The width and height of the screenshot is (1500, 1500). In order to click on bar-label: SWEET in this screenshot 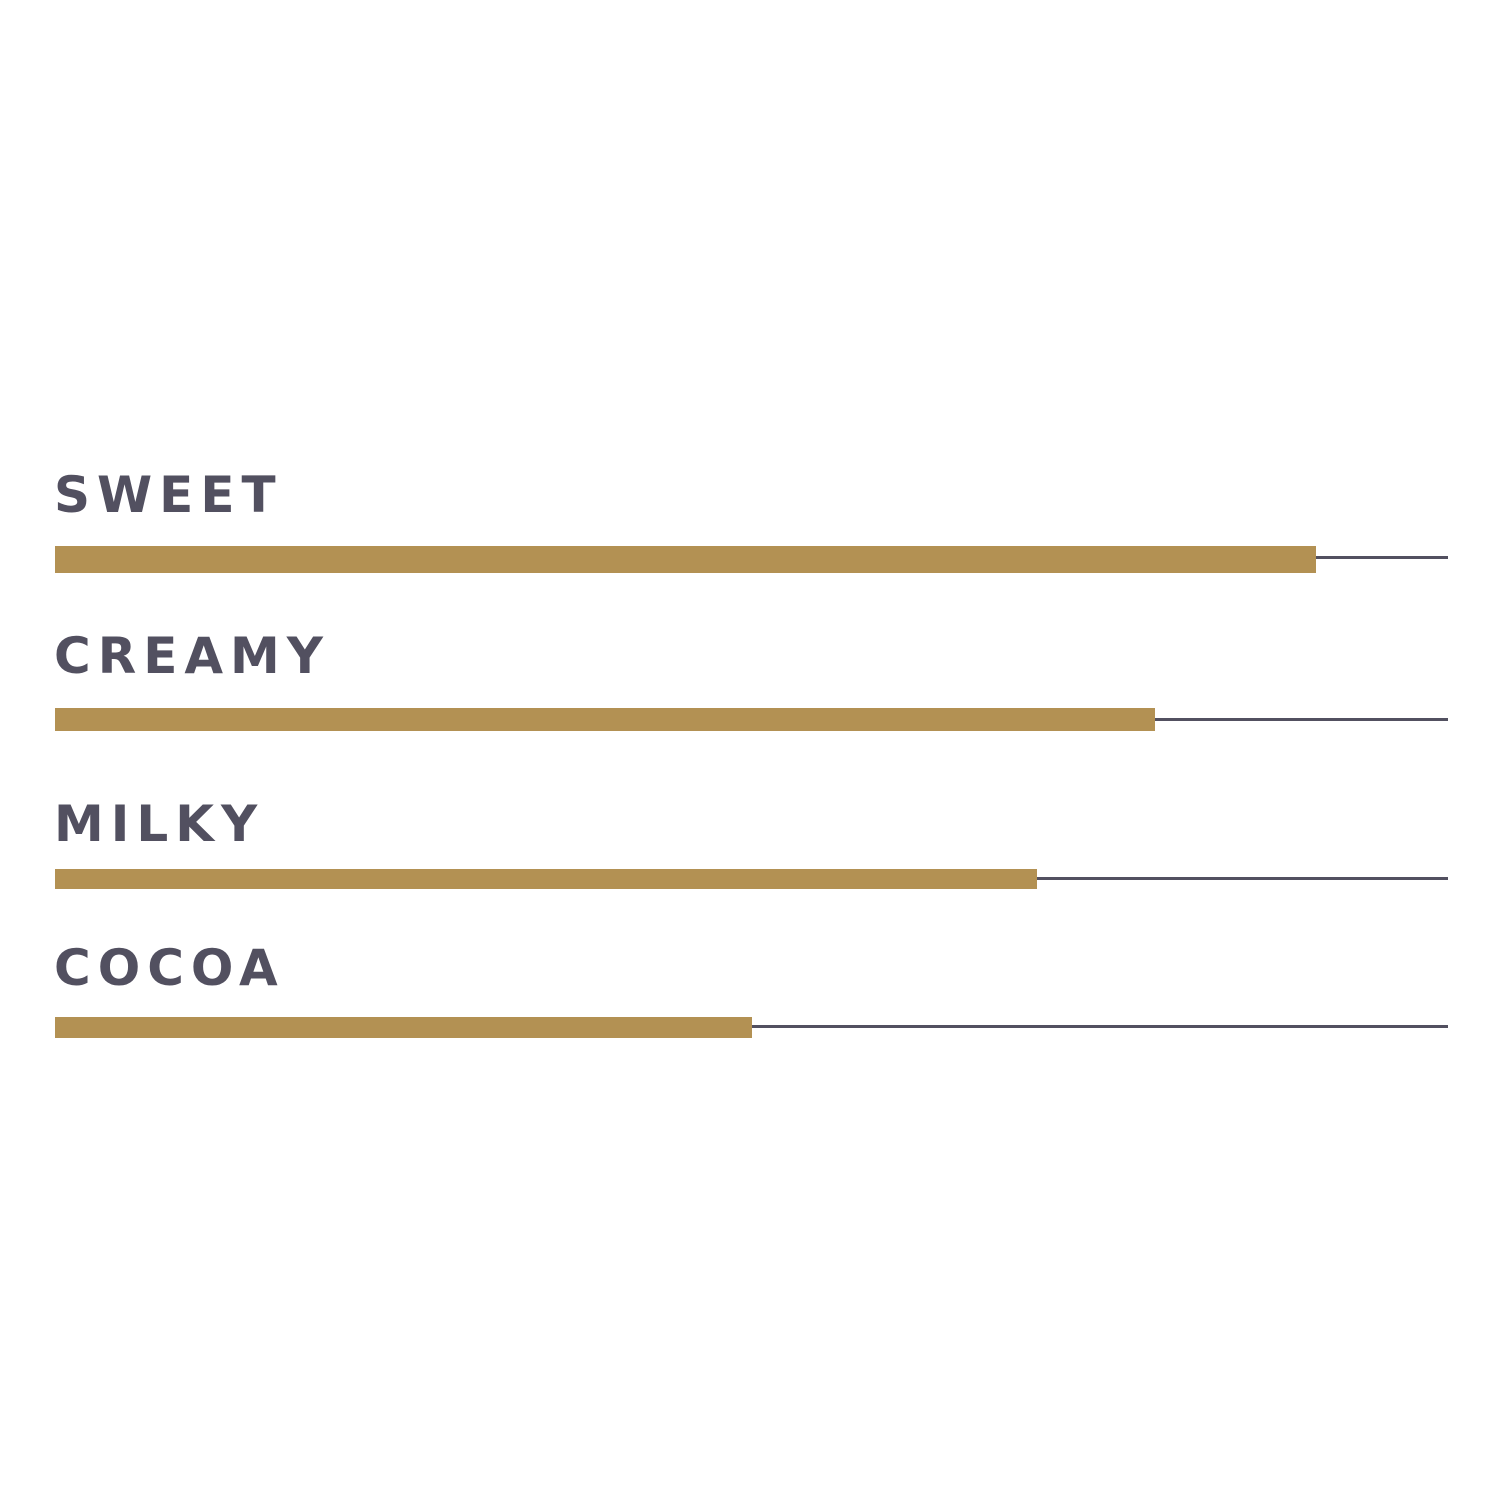, I will do `click(168, 495)`.